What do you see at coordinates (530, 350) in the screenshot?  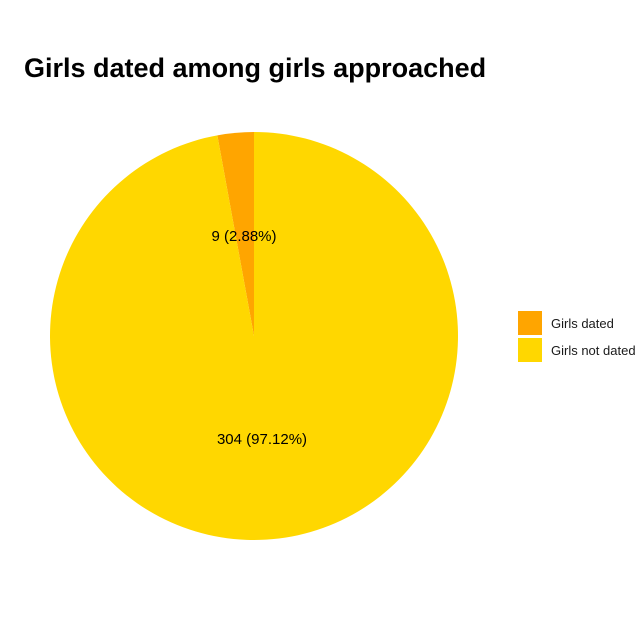 I see `legend-swatch-girls-not-dated` at bounding box center [530, 350].